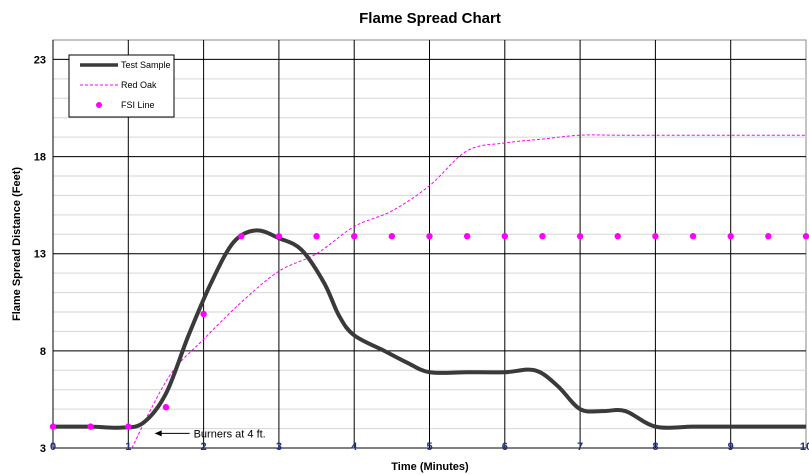 This screenshot has height=475, width=809. I want to click on x-tick-label: 10, so click(804, 447).